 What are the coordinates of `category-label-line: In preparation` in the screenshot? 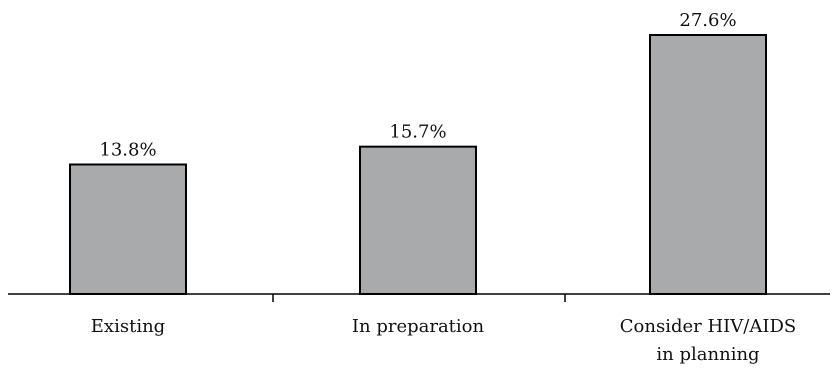 It's located at (418, 326).